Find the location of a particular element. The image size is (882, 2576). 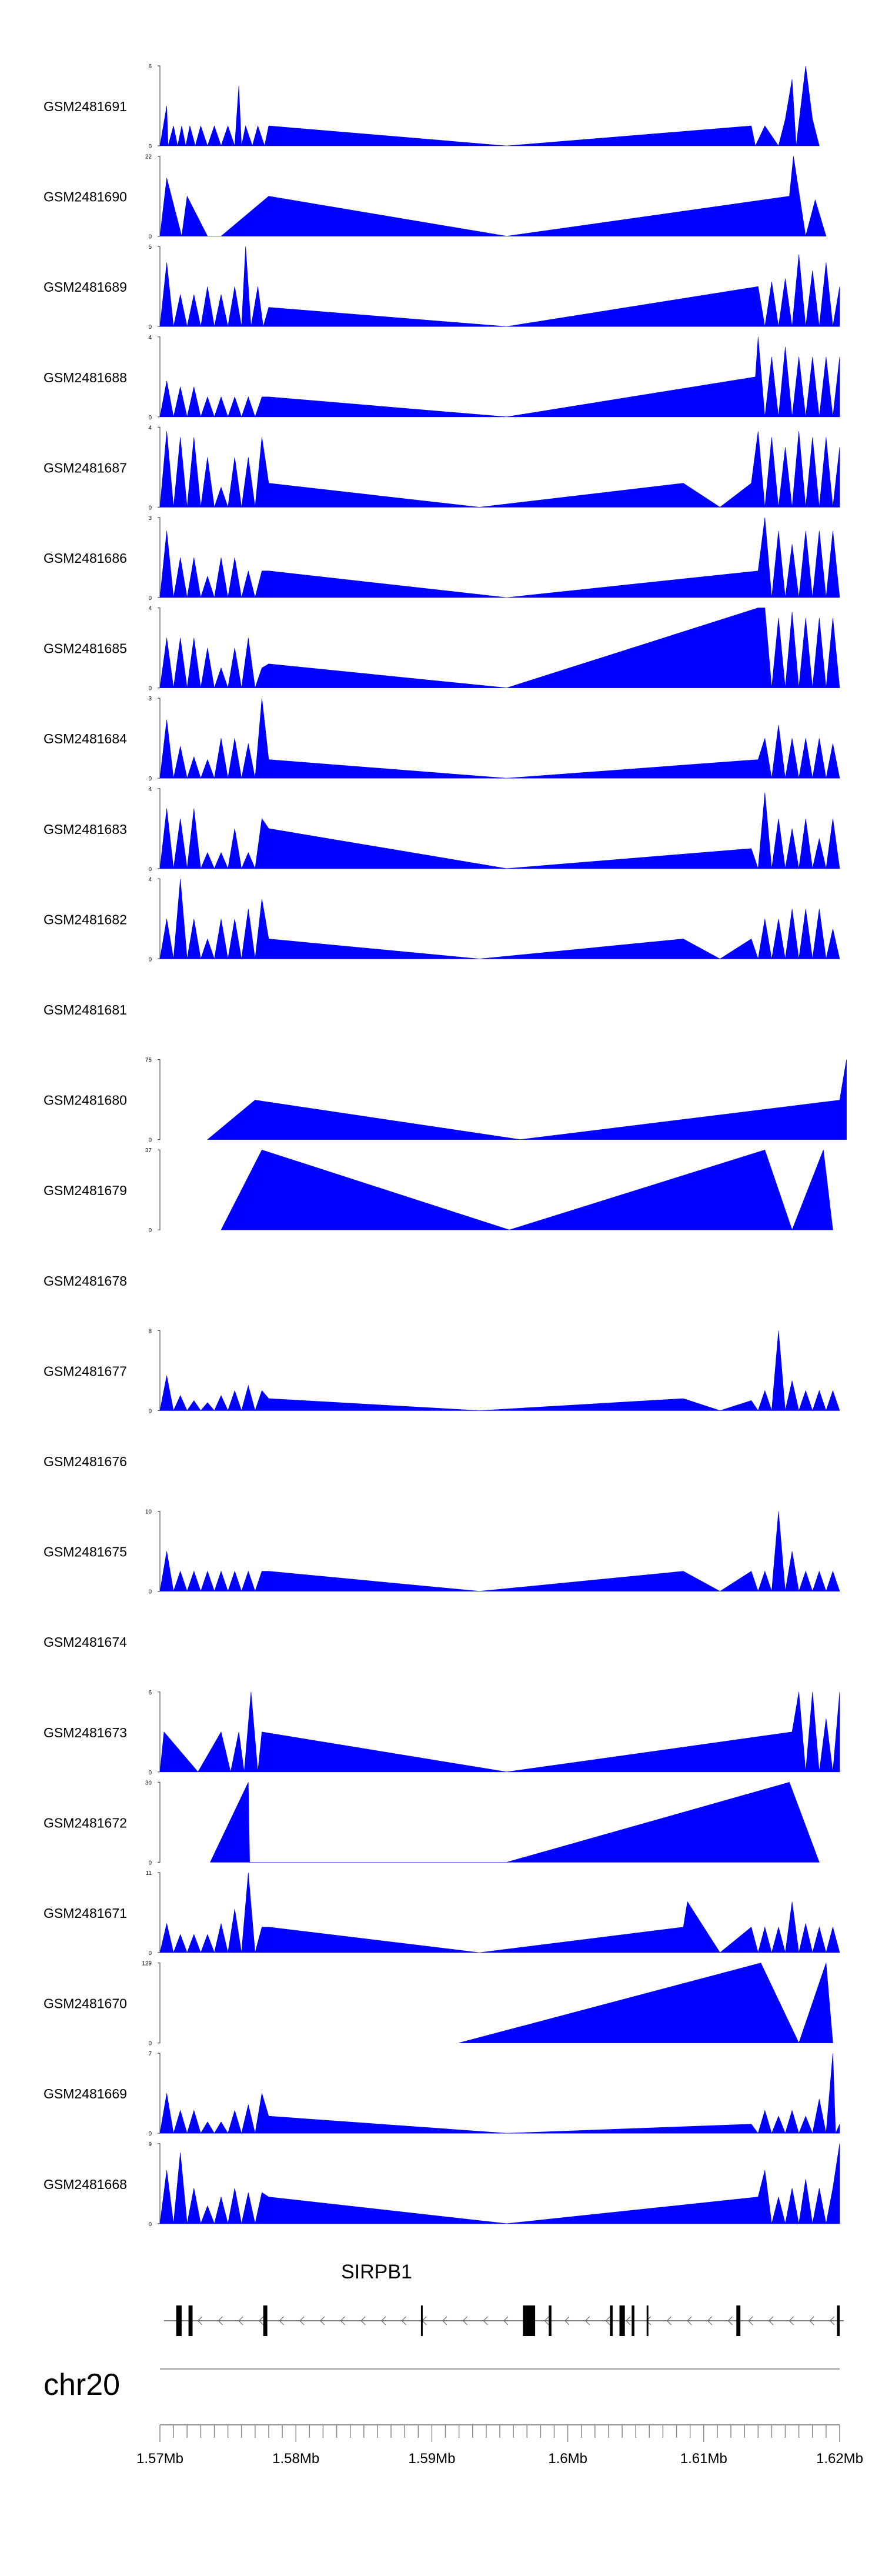

y-max-label: 7 is located at coordinates (150, 2054).